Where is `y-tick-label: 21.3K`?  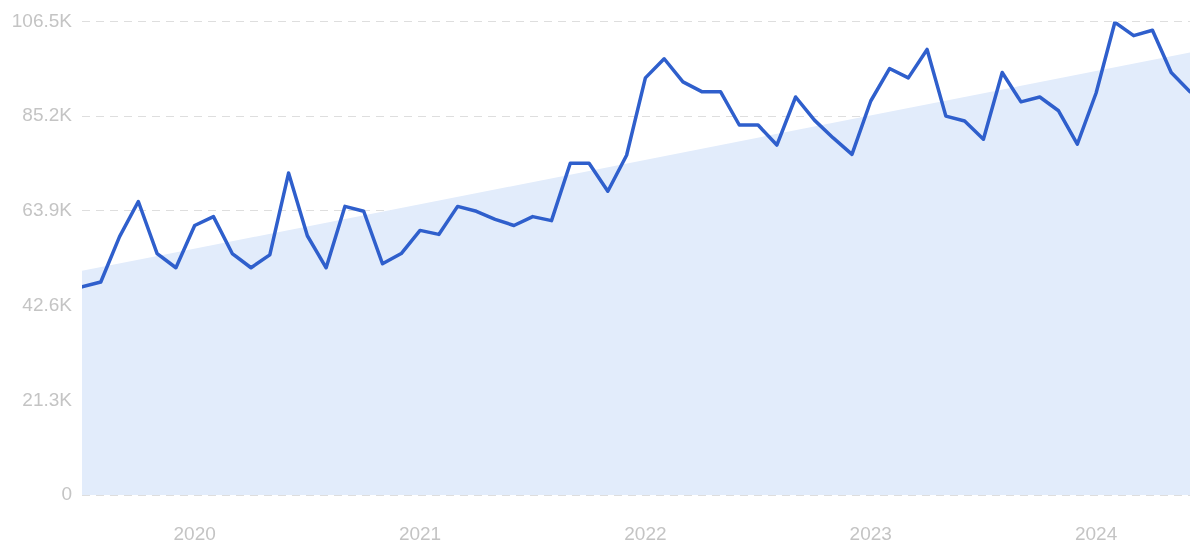
y-tick-label: 21.3K is located at coordinates (47, 399).